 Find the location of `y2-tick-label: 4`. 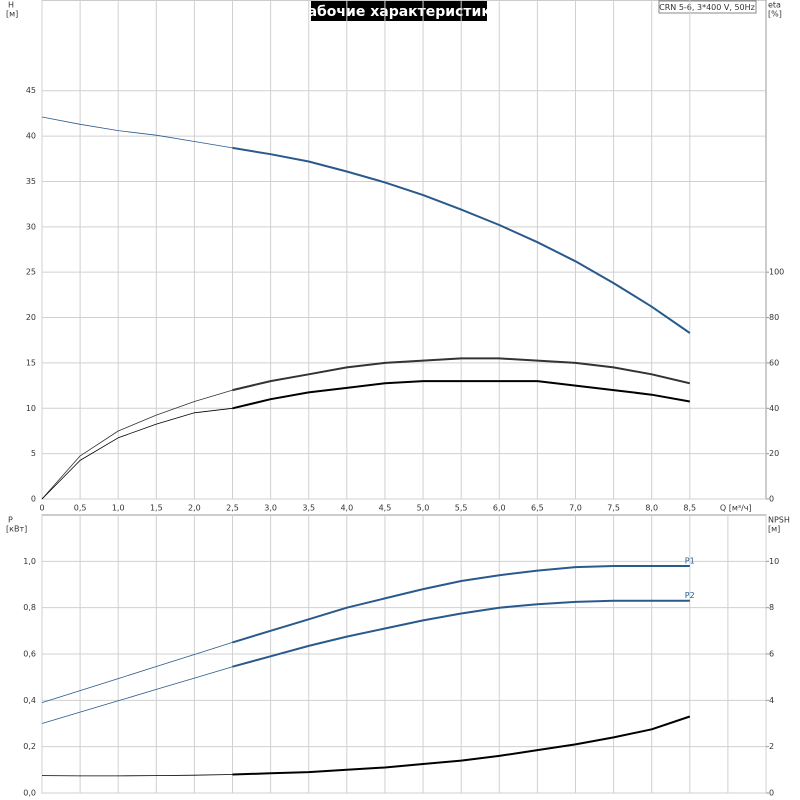

y2-tick-label: 4 is located at coordinates (771, 700).